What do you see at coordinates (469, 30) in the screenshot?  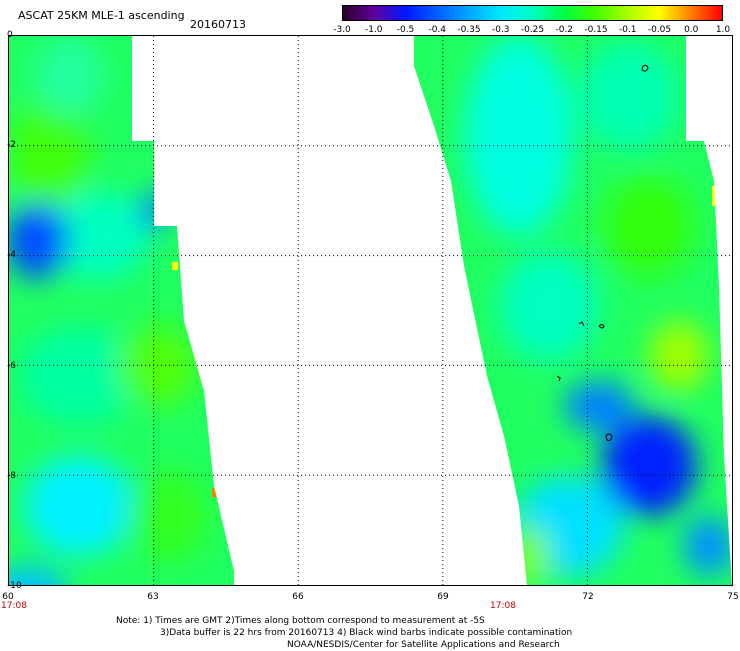 I see `color-scale-label: -0.35` at bounding box center [469, 30].